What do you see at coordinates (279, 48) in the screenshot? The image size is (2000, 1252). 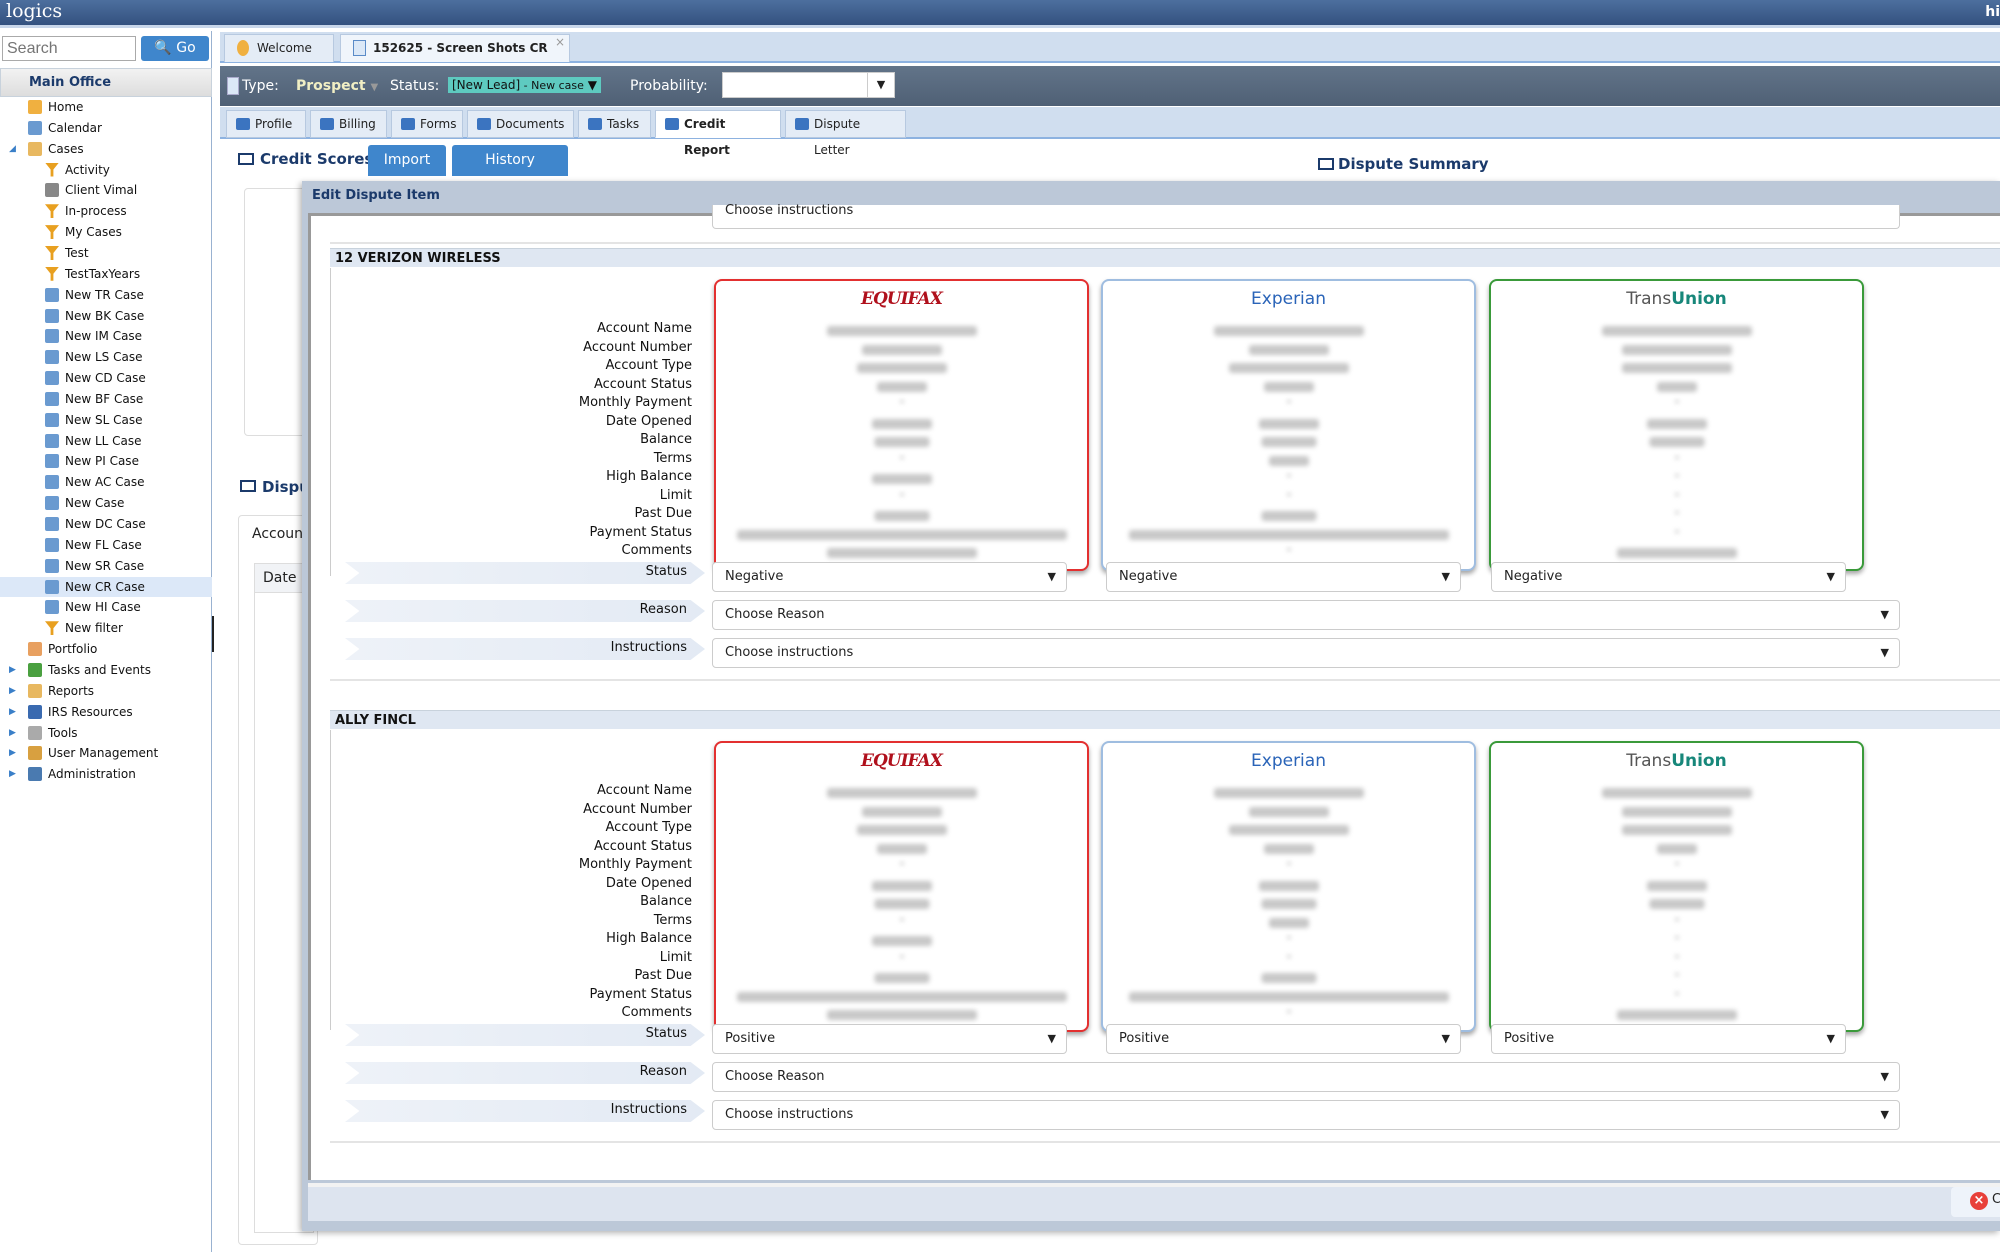 I see `tab-welcome: Welcome` at bounding box center [279, 48].